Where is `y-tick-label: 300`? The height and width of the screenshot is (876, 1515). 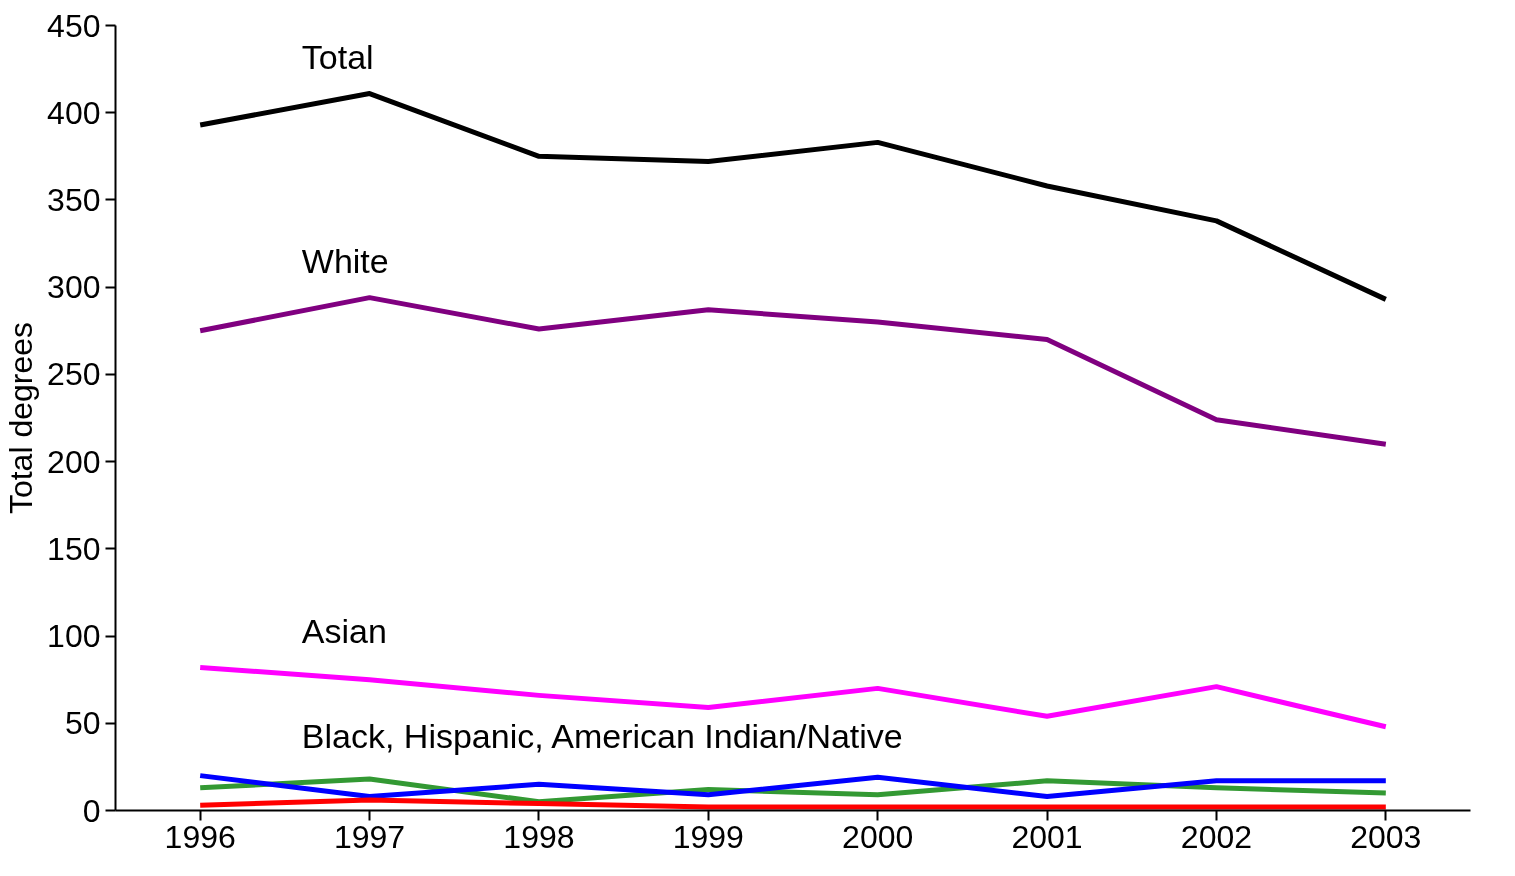
y-tick-label: 300 is located at coordinates (74, 287).